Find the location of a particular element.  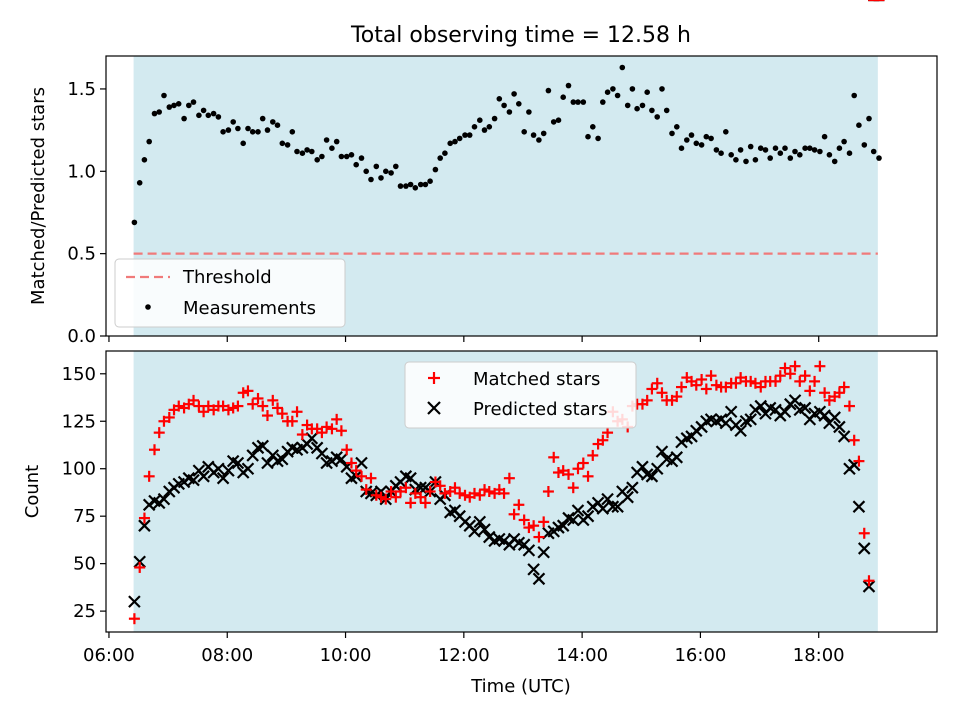

top-y-axis-label: Matched/Predicted stars is located at coordinates (38, 196).